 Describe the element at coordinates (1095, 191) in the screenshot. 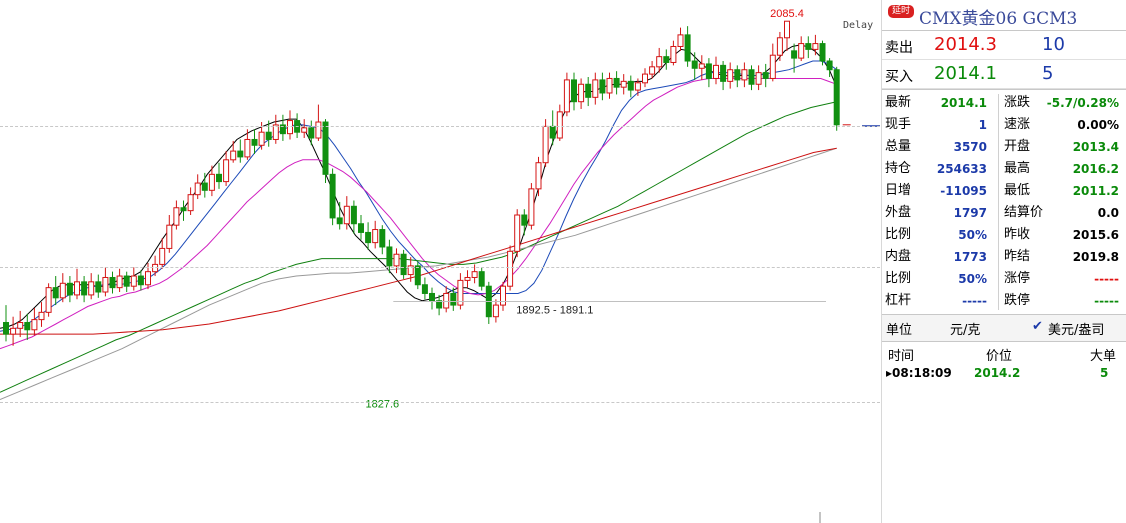

I see `stat-value: 2011.2` at that location.